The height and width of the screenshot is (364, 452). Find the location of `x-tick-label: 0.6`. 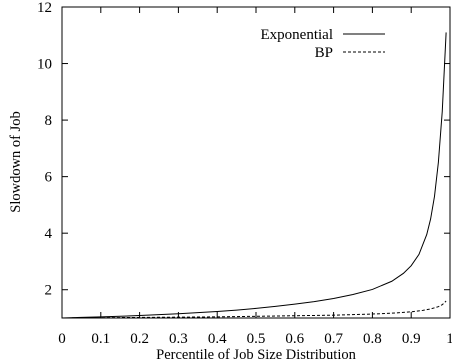

x-tick-label: 0.6 is located at coordinates (294, 339).